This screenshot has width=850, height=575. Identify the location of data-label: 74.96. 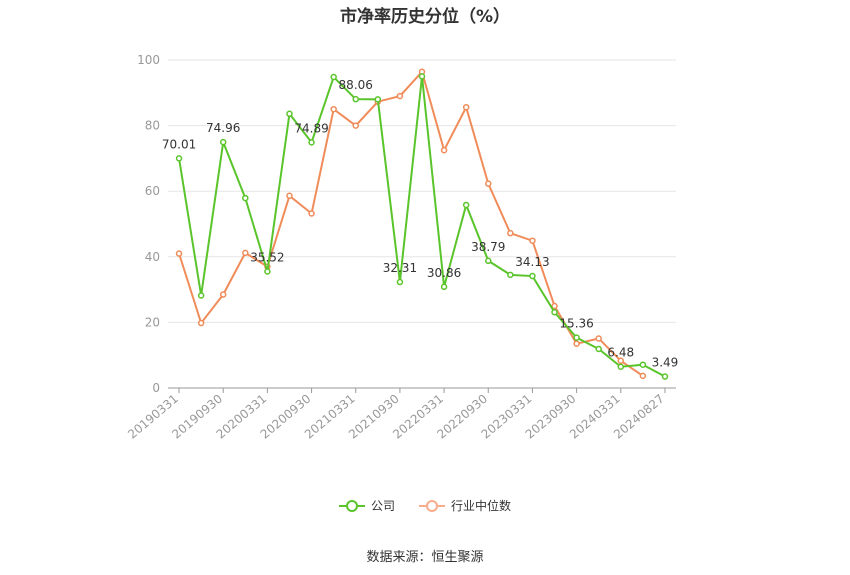
(223, 128).